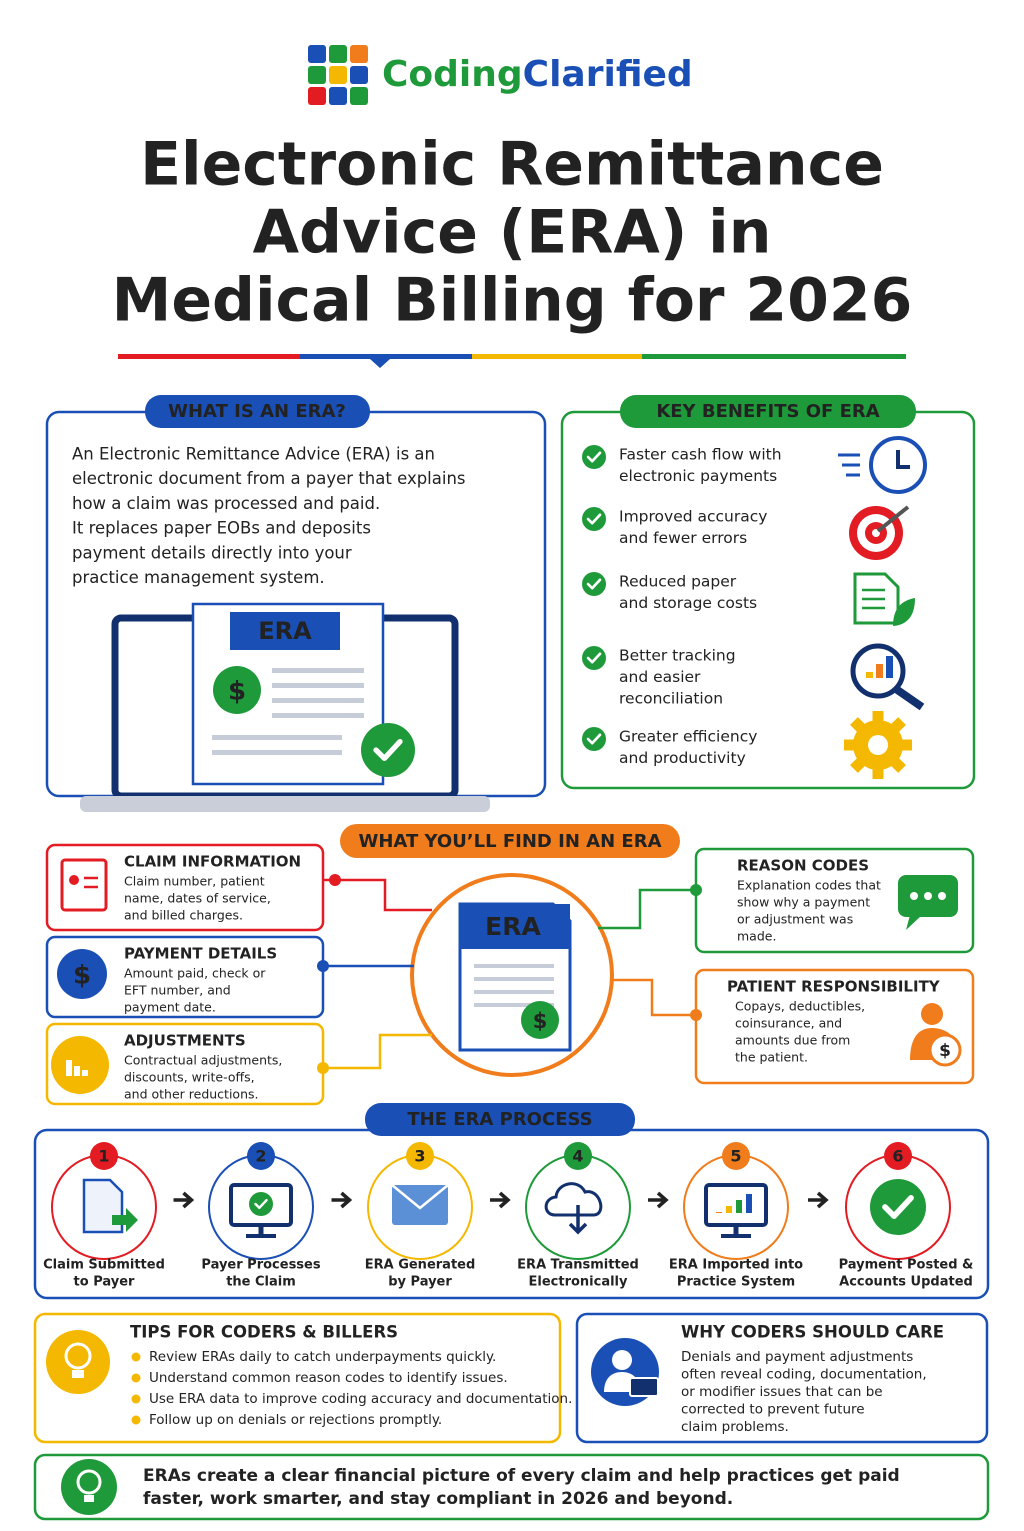  Describe the element at coordinates (804, 1375) in the screenshot. I see `why-text: often reveal coding, documentation,` at that location.